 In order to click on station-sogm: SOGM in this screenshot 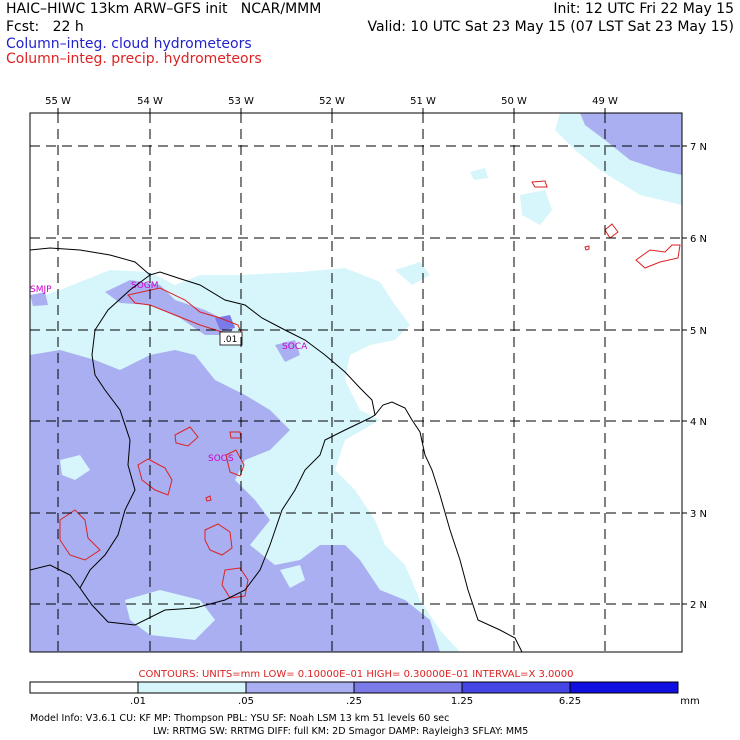, I will do `click(145, 286)`.